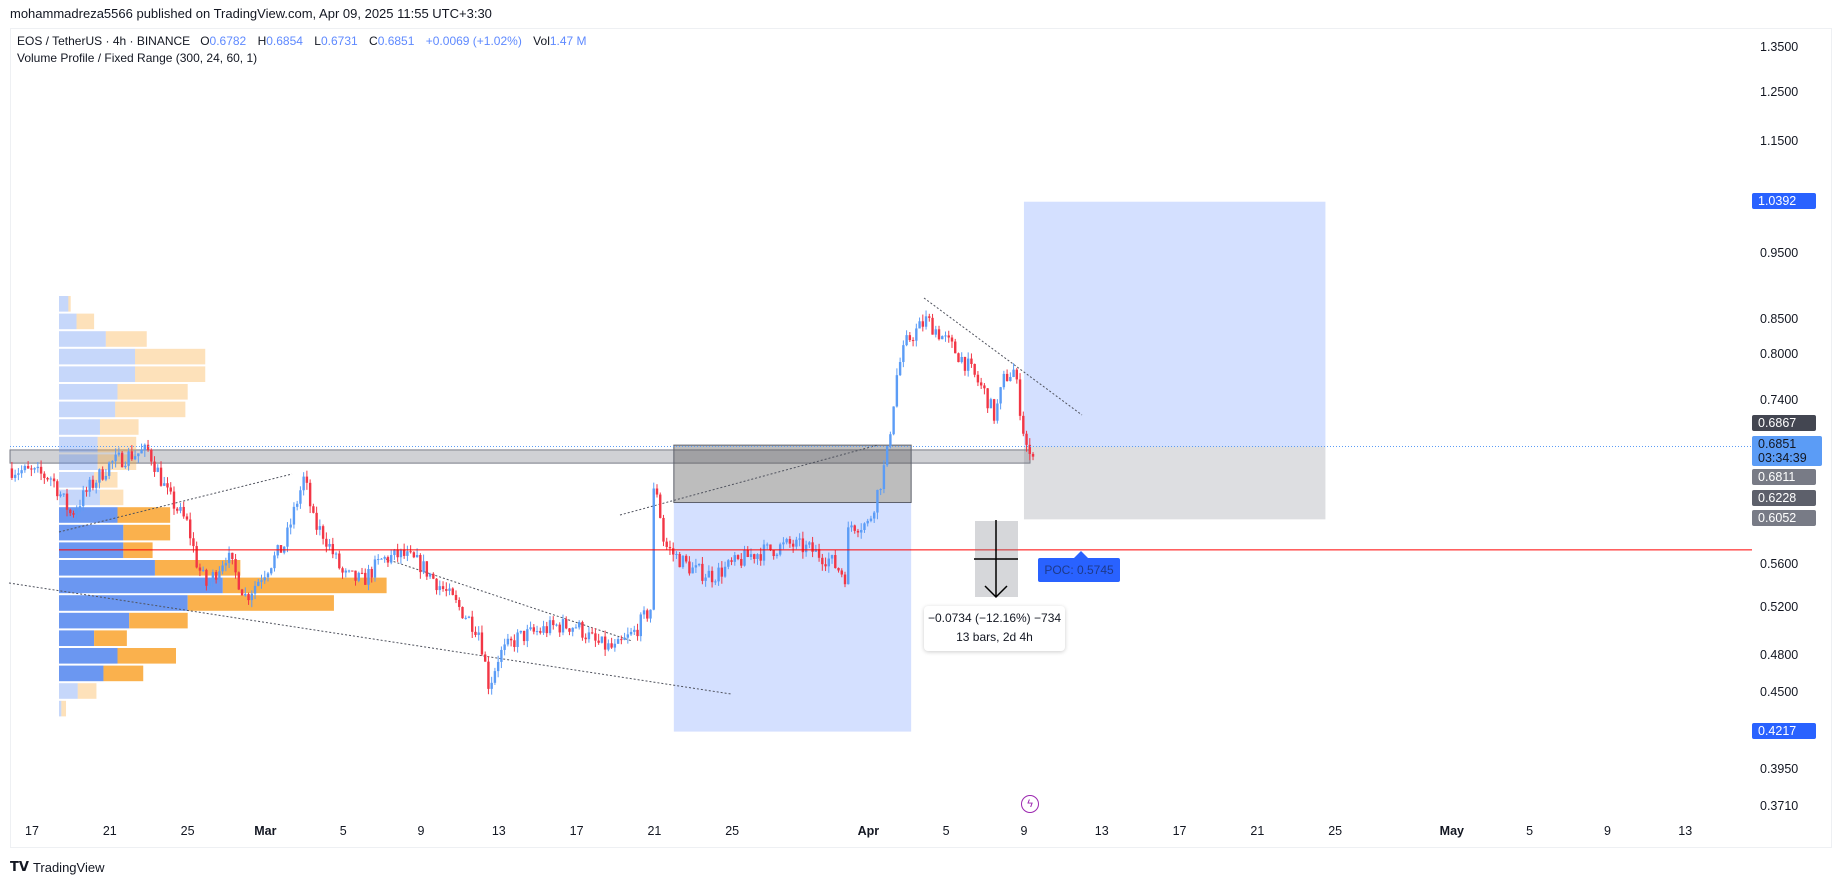 The width and height of the screenshot is (1835, 883). I want to click on long-target-zone, so click(792, 617).